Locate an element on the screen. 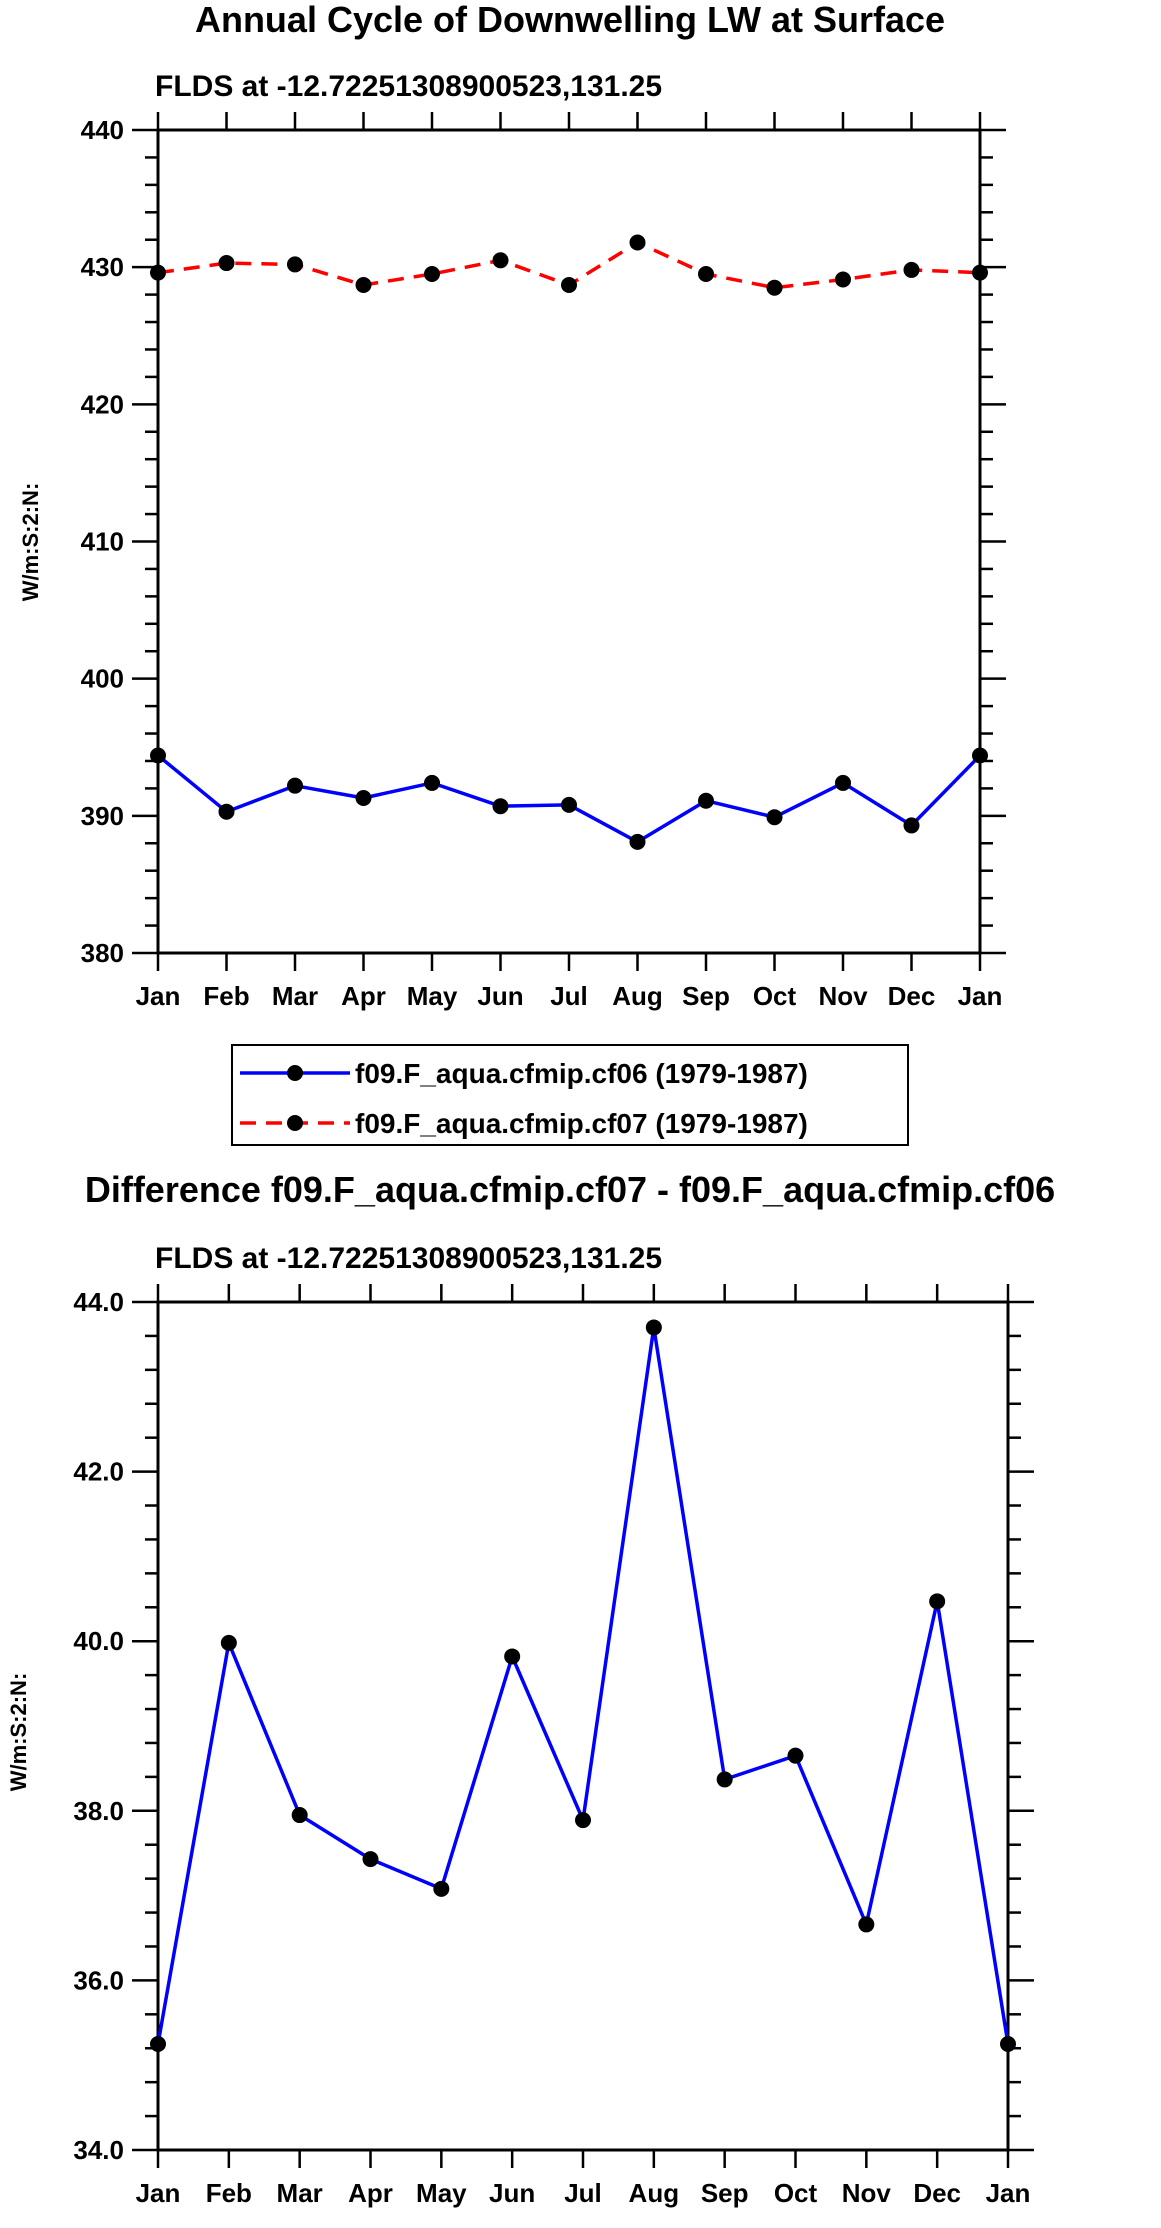 The height and width of the screenshot is (2228, 1161). chart1-xtick-label: Sep is located at coordinates (706, 996).